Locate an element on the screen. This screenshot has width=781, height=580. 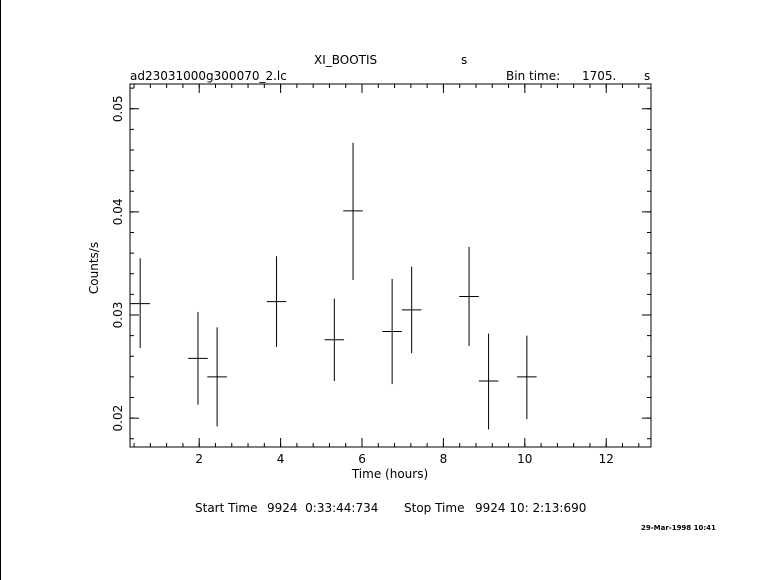
start-time-value: 9924 0:33:44:734 is located at coordinates (323, 508).